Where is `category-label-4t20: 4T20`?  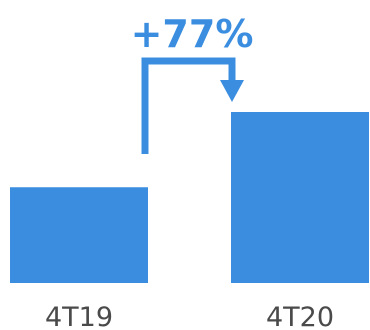 category-label-4t20: 4T20 is located at coordinates (300, 316).